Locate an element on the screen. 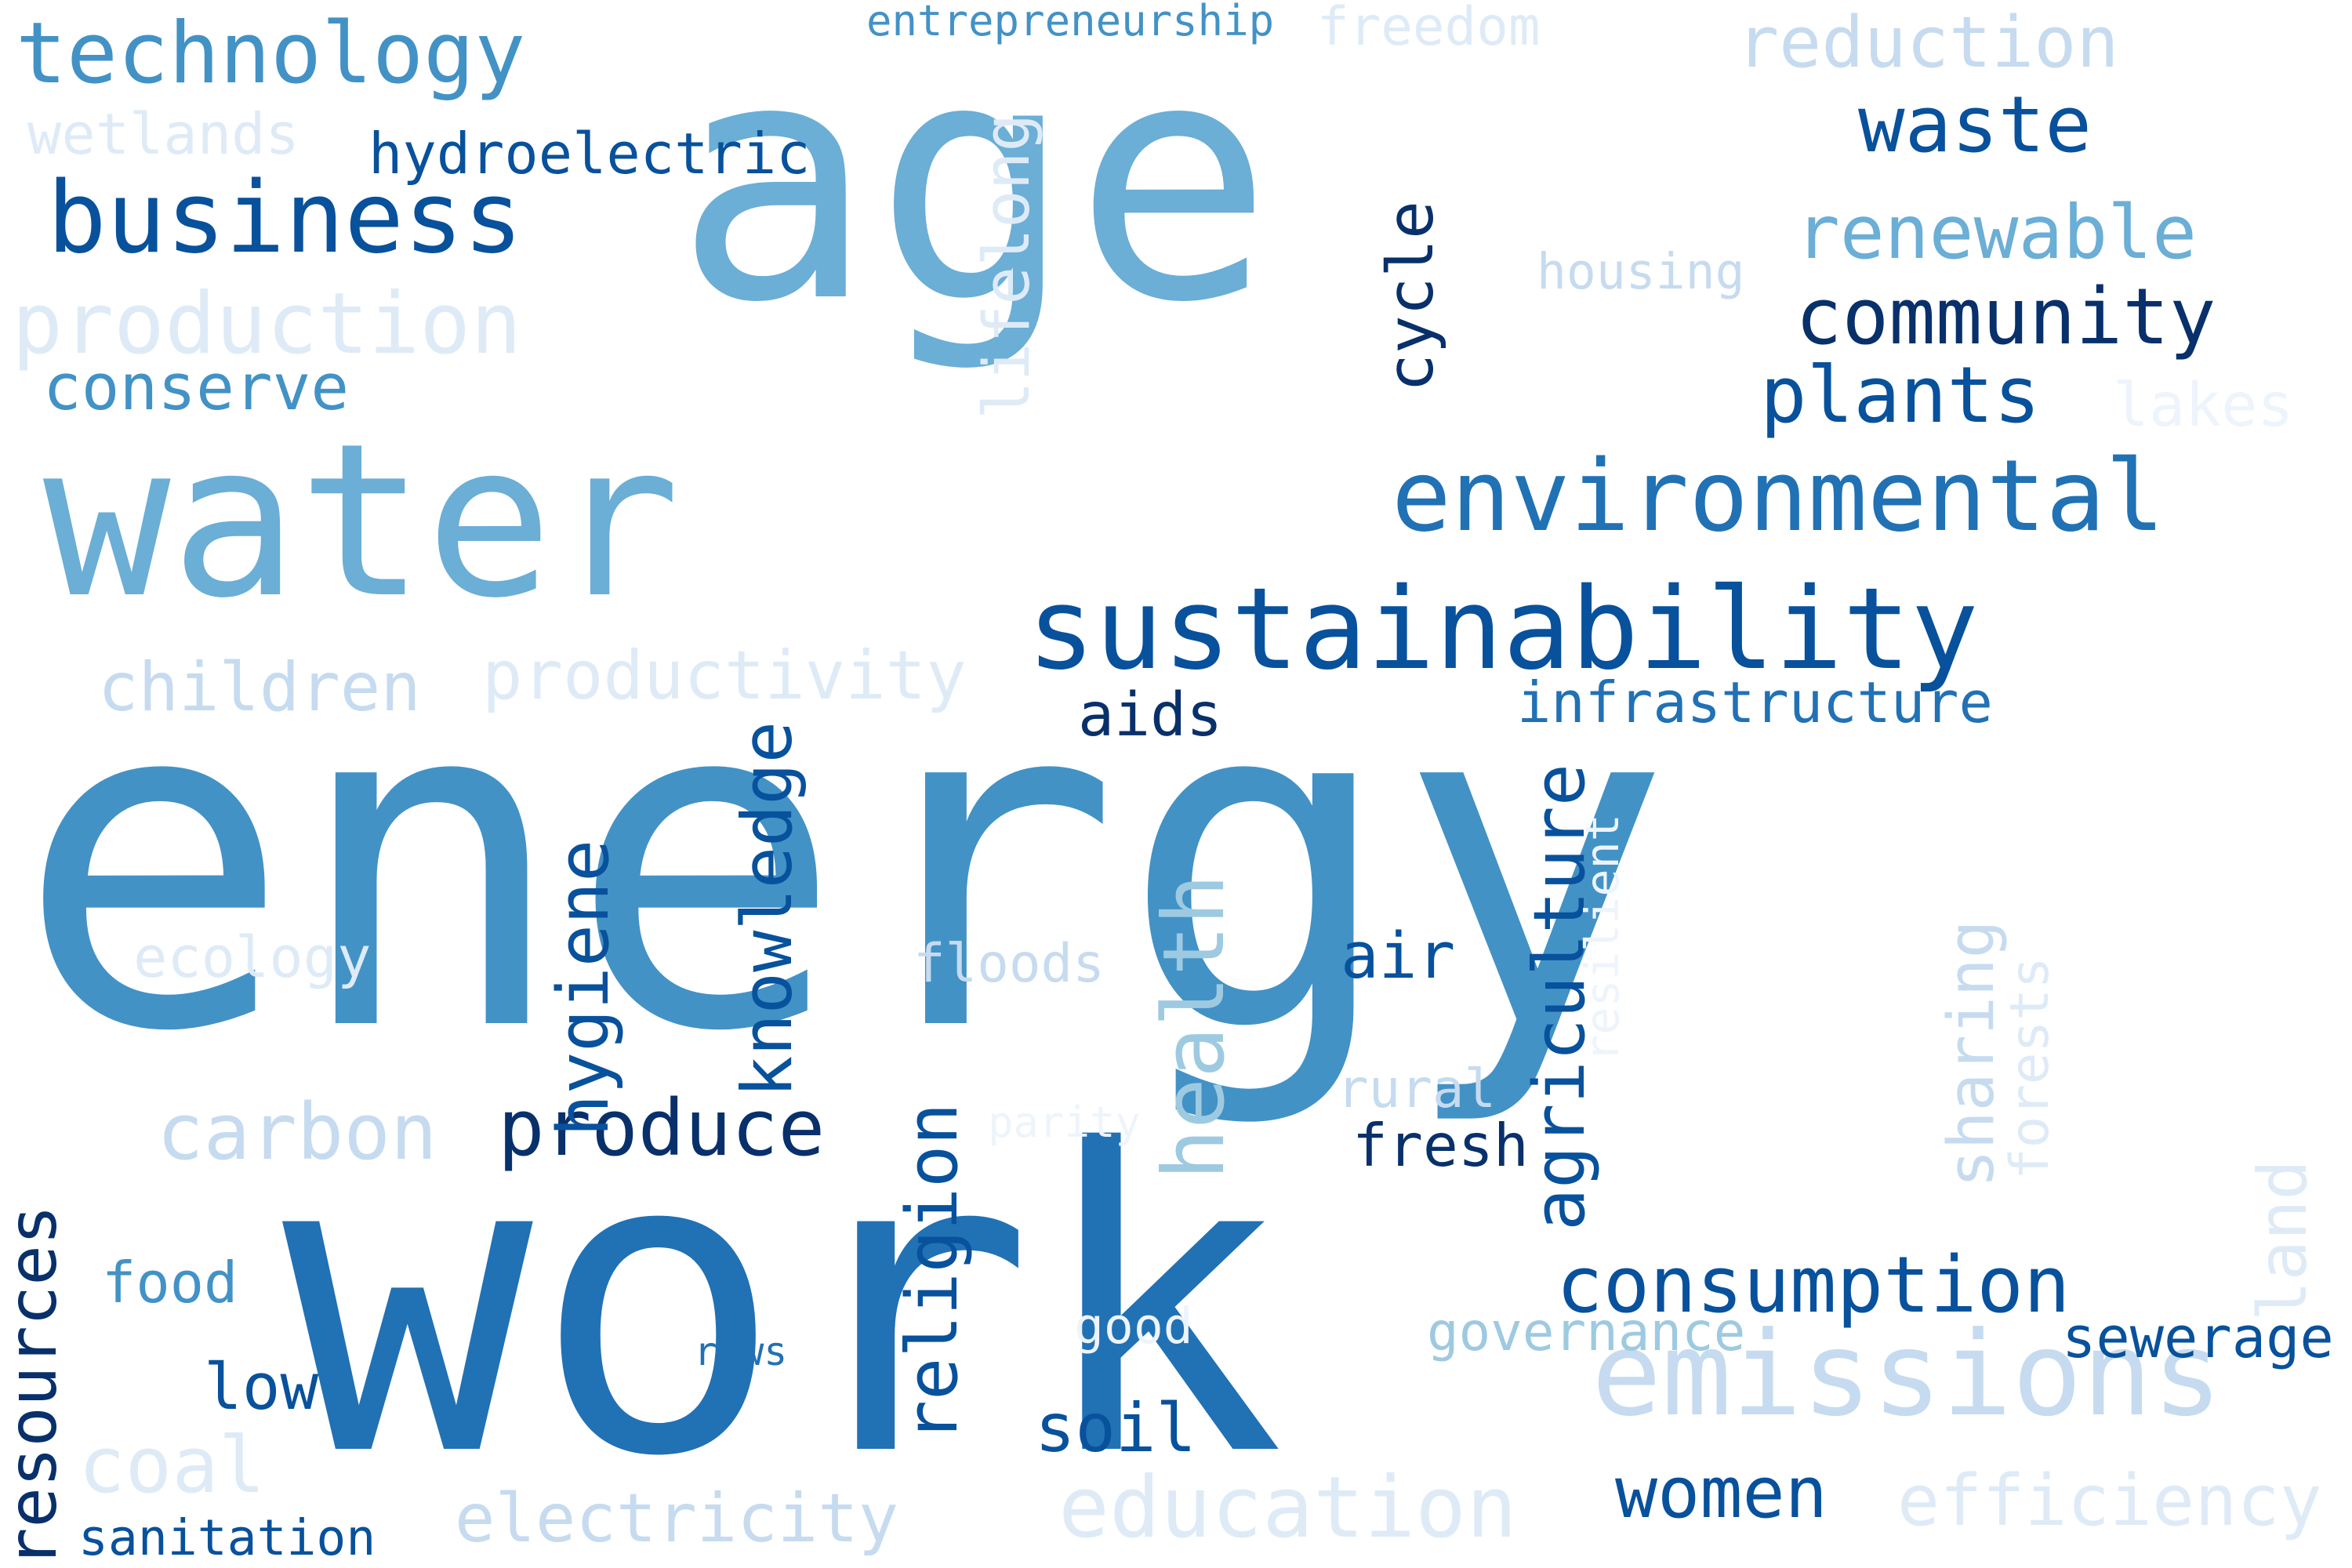 The width and height of the screenshot is (2352, 1568). word-parity: parity is located at coordinates (1065, 1122).